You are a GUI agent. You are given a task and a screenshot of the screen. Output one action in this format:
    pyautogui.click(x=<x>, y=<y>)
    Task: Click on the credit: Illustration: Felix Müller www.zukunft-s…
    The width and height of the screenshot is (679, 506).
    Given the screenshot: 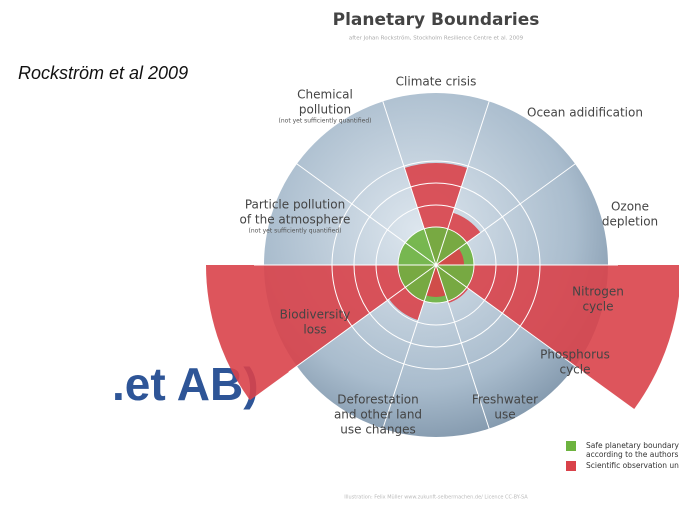 What is the action you would take?
    pyautogui.click(x=436, y=498)
    